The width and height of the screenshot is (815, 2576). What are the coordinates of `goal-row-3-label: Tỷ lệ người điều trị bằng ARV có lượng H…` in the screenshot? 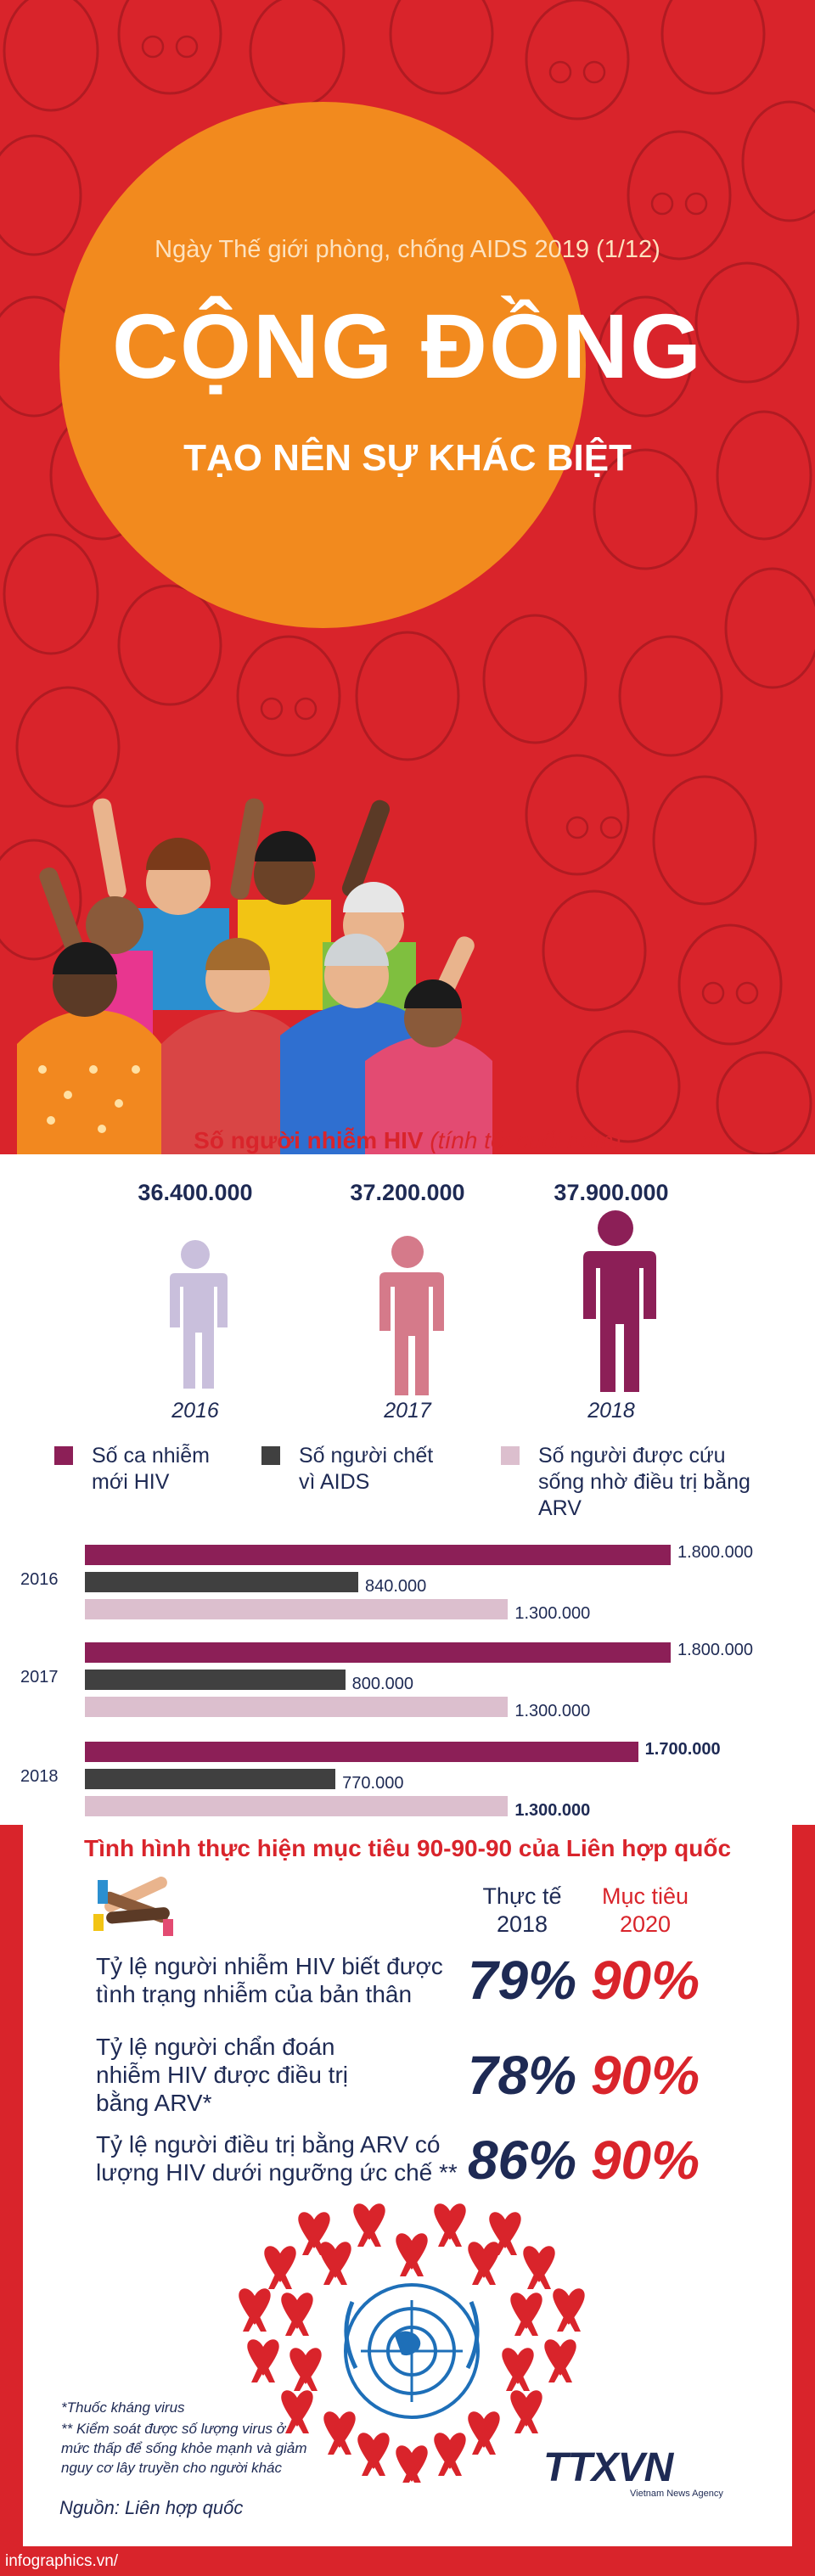 It's located at (277, 2158).